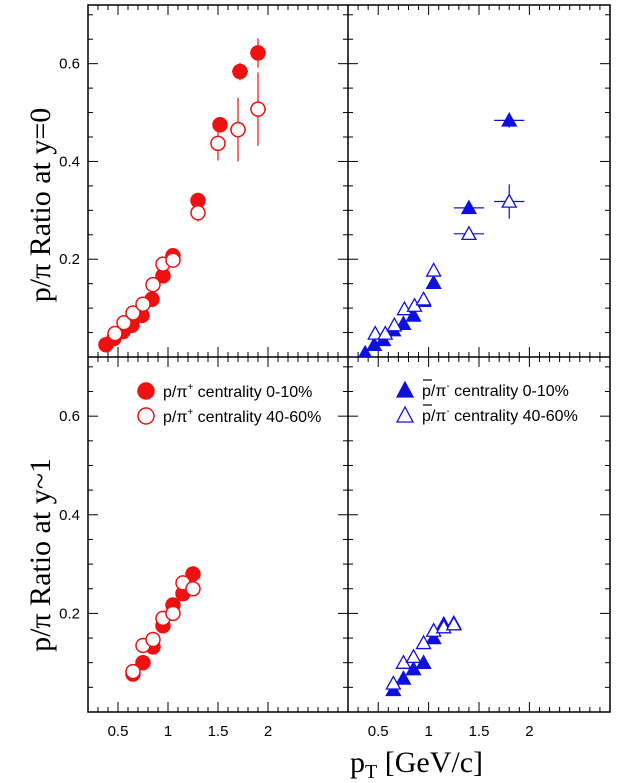 The image size is (624, 783). Describe the element at coordinates (146, 416) in the screenshot. I see `legend-marker-open-circle` at that location.